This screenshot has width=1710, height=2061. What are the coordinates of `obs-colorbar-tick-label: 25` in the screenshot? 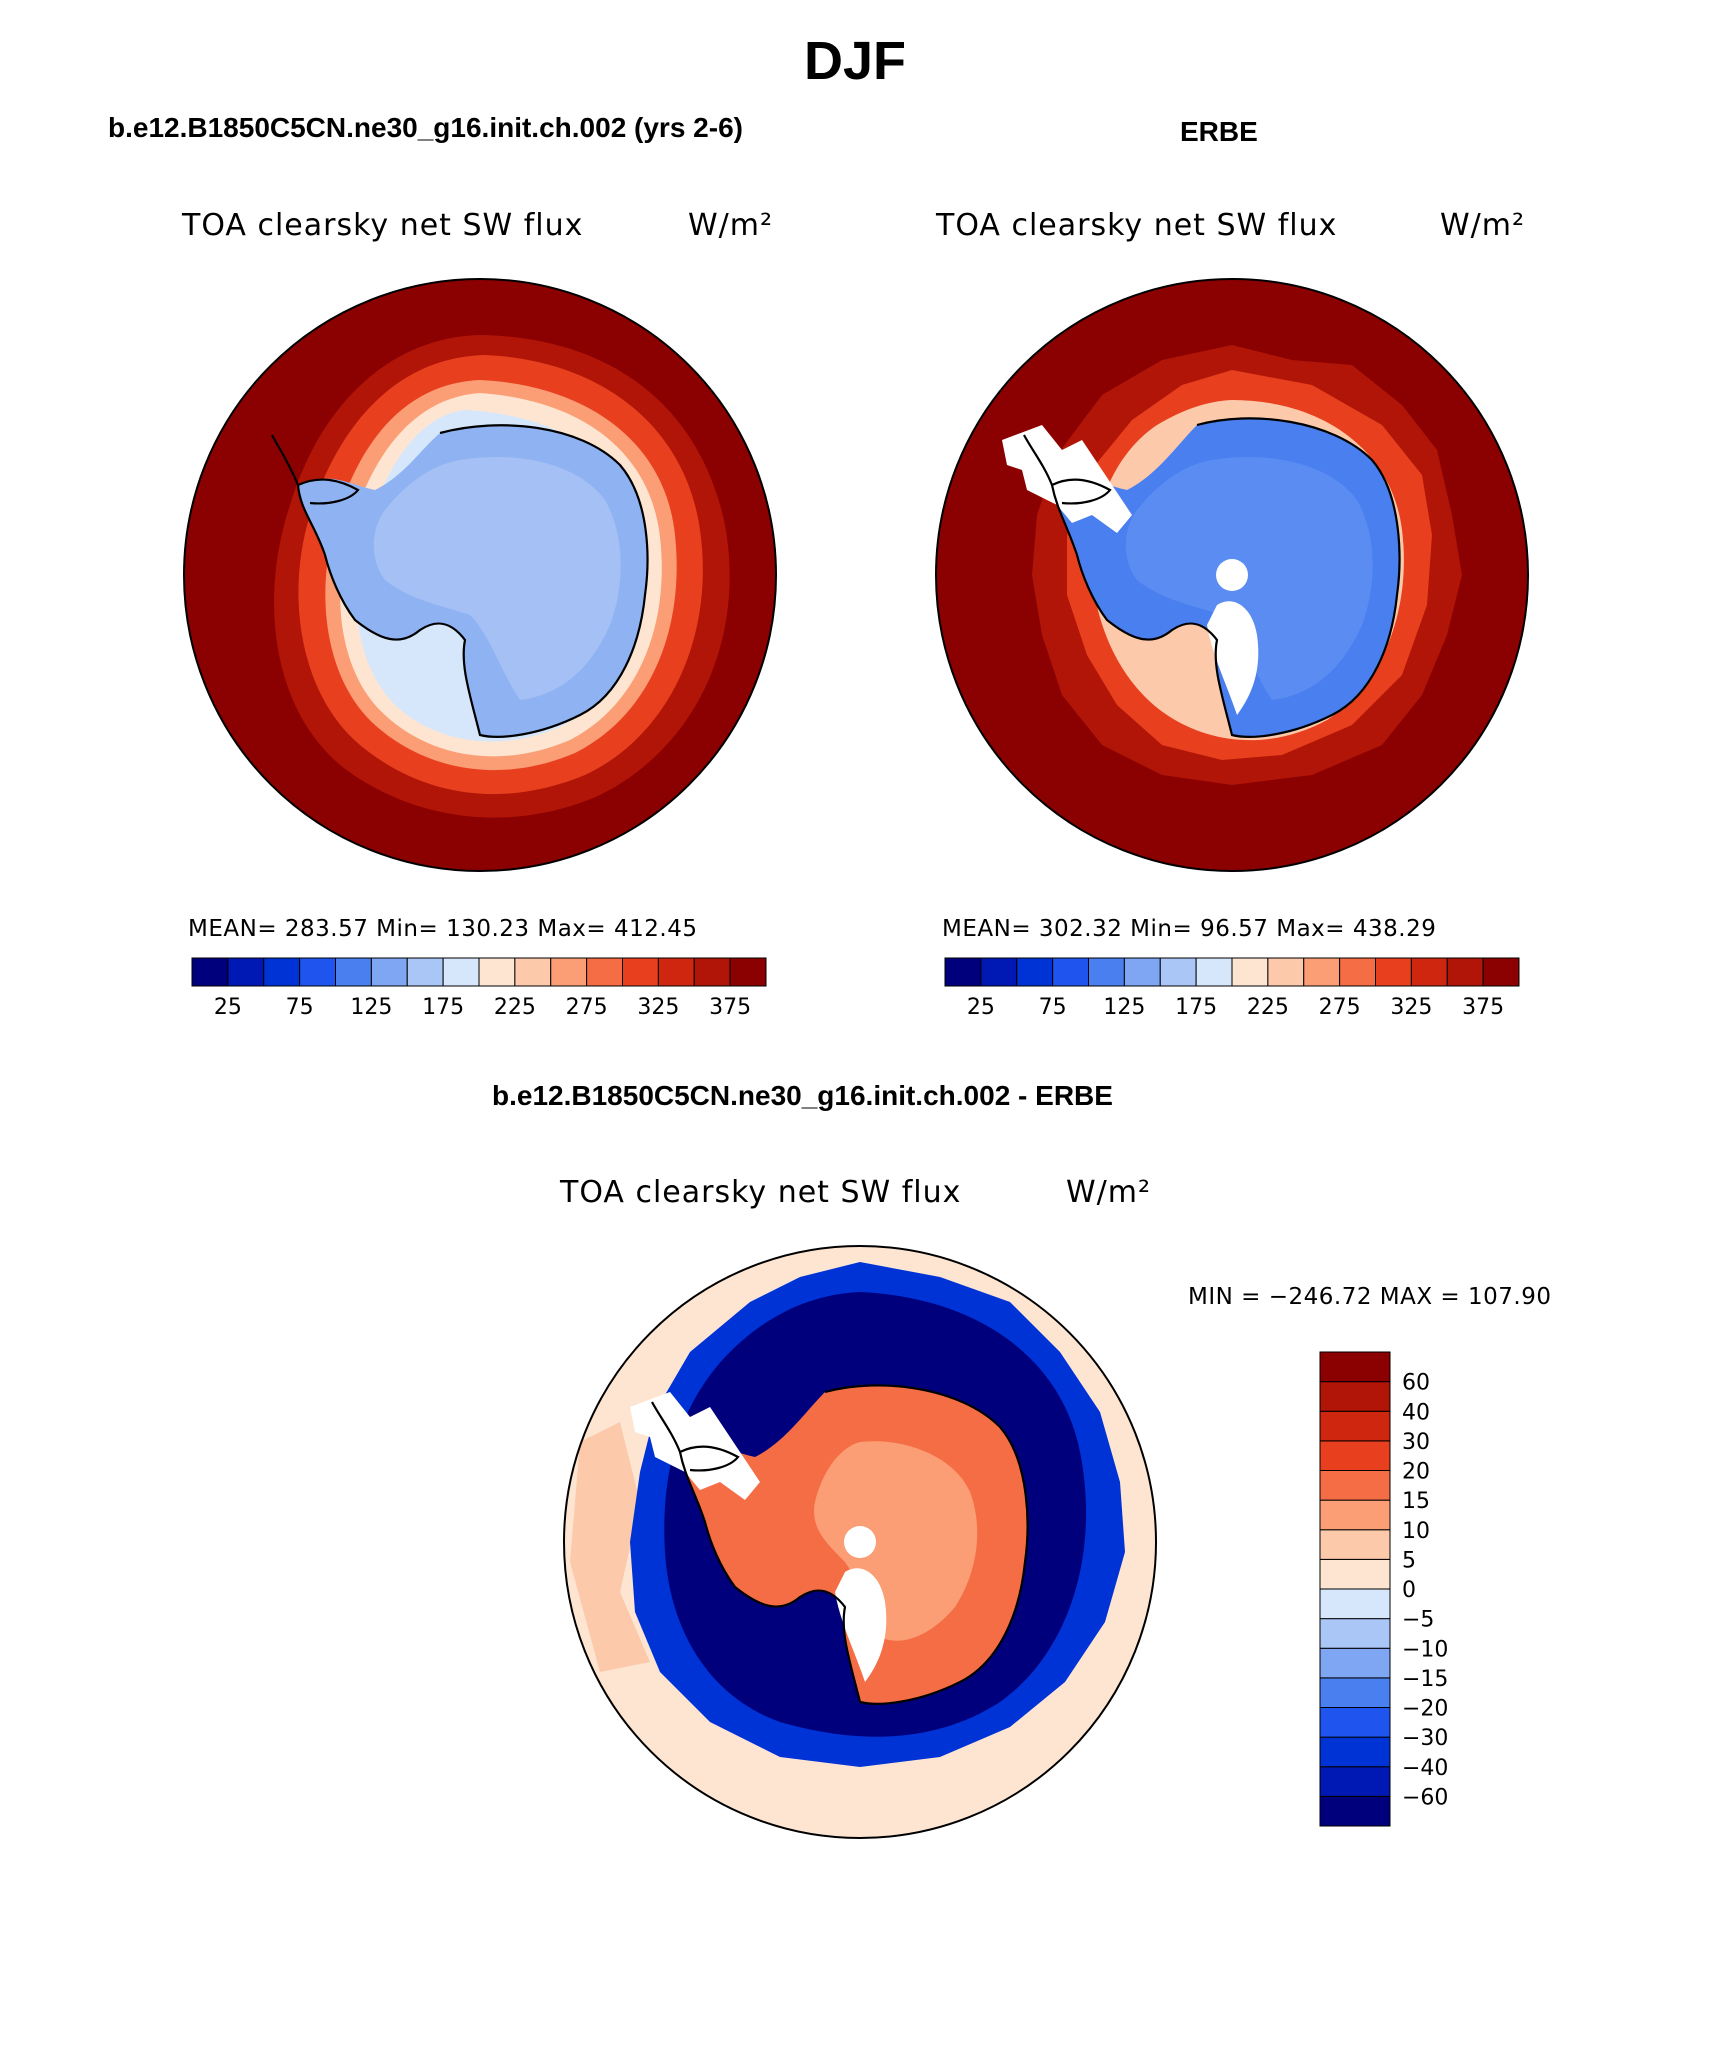 It's located at (981, 1007).